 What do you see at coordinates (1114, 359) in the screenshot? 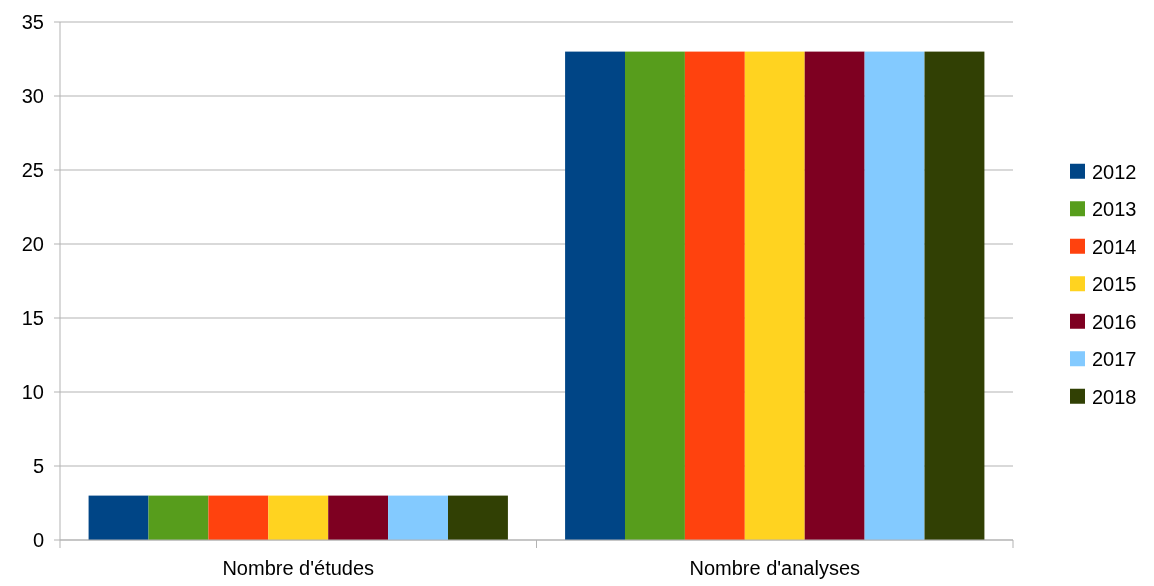
I see `legend-label: 2017` at bounding box center [1114, 359].